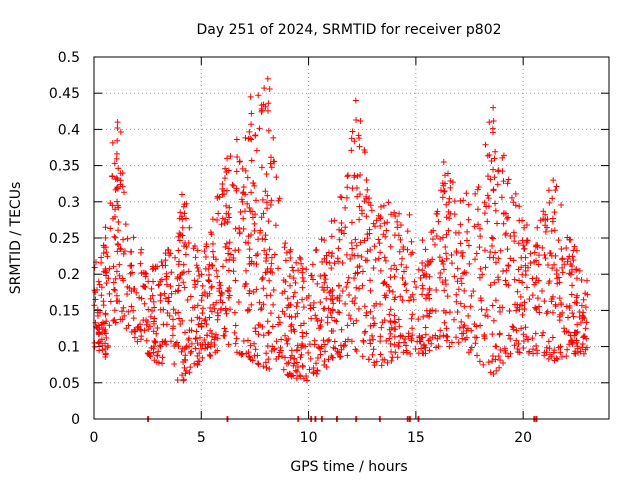 The image size is (640, 480). I want to click on y-tick-label: 0.1, so click(69, 348).